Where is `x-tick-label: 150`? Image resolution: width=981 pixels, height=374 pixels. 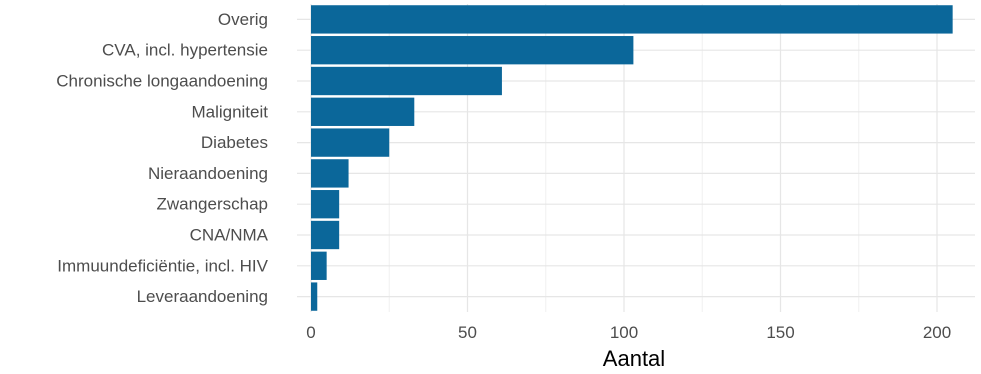
x-tick-label: 150 is located at coordinates (780, 332).